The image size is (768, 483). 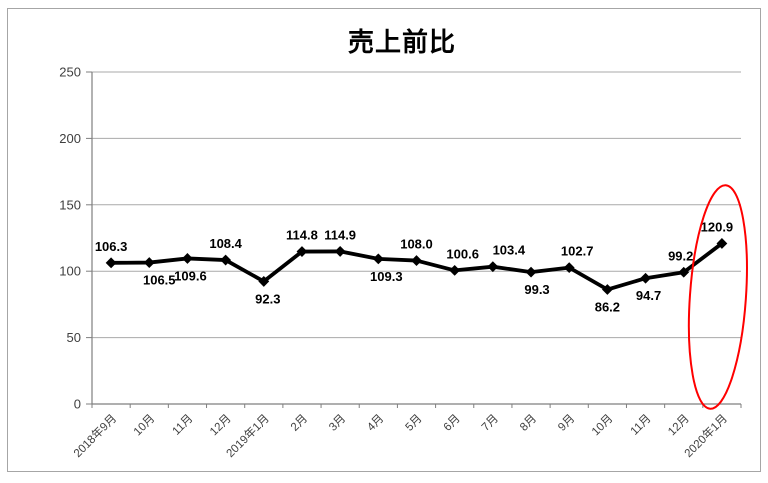 What do you see at coordinates (302, 235) in the screenshot?
I see `data-label: 114.8` at bounding box center [302, 235].